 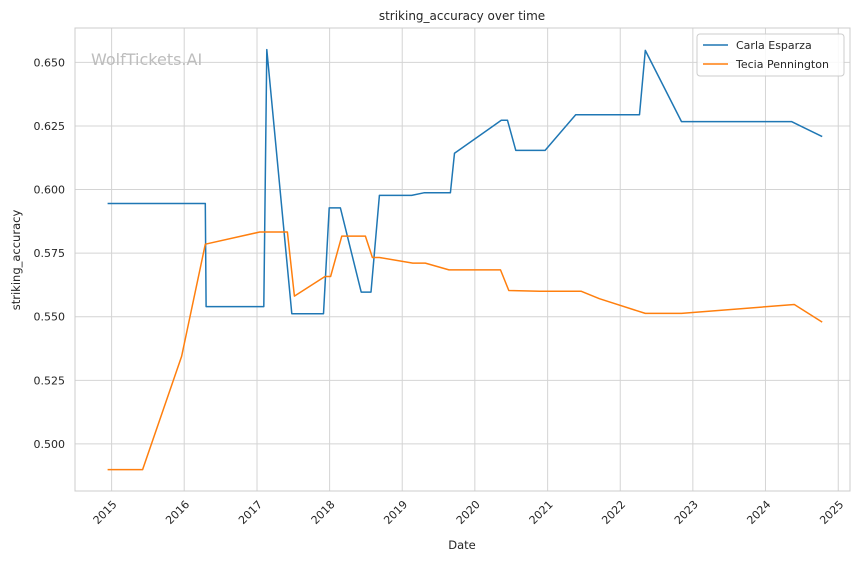 What do you see at coordinates (146, 59) in the screenshot?
I see `watermark-text: WolfTickets.AI` at bounding box center [146, 59].